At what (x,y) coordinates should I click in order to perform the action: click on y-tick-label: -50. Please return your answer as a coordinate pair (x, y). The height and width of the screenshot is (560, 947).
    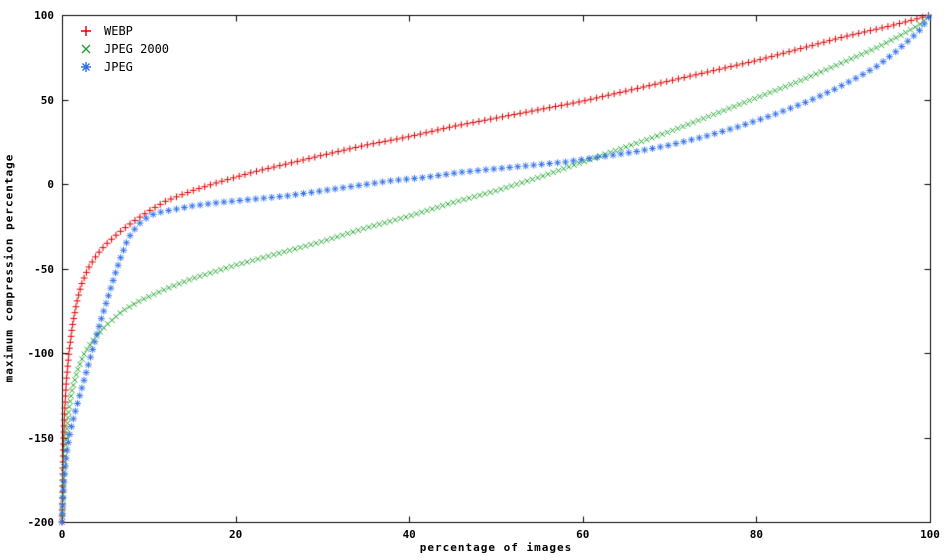
    Looking at the image, I should click on (44, 269).